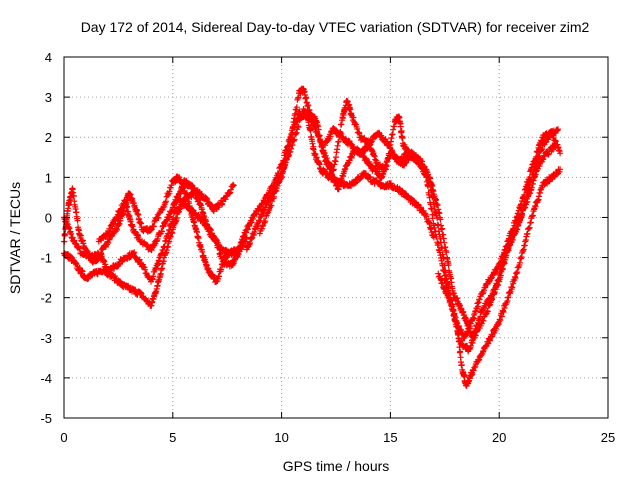 The image size is (640, 480). What do you see at coordinates (499, 437) in the screenshot?
I see `x-tick-label: 20` at bounding box center [499, 437].